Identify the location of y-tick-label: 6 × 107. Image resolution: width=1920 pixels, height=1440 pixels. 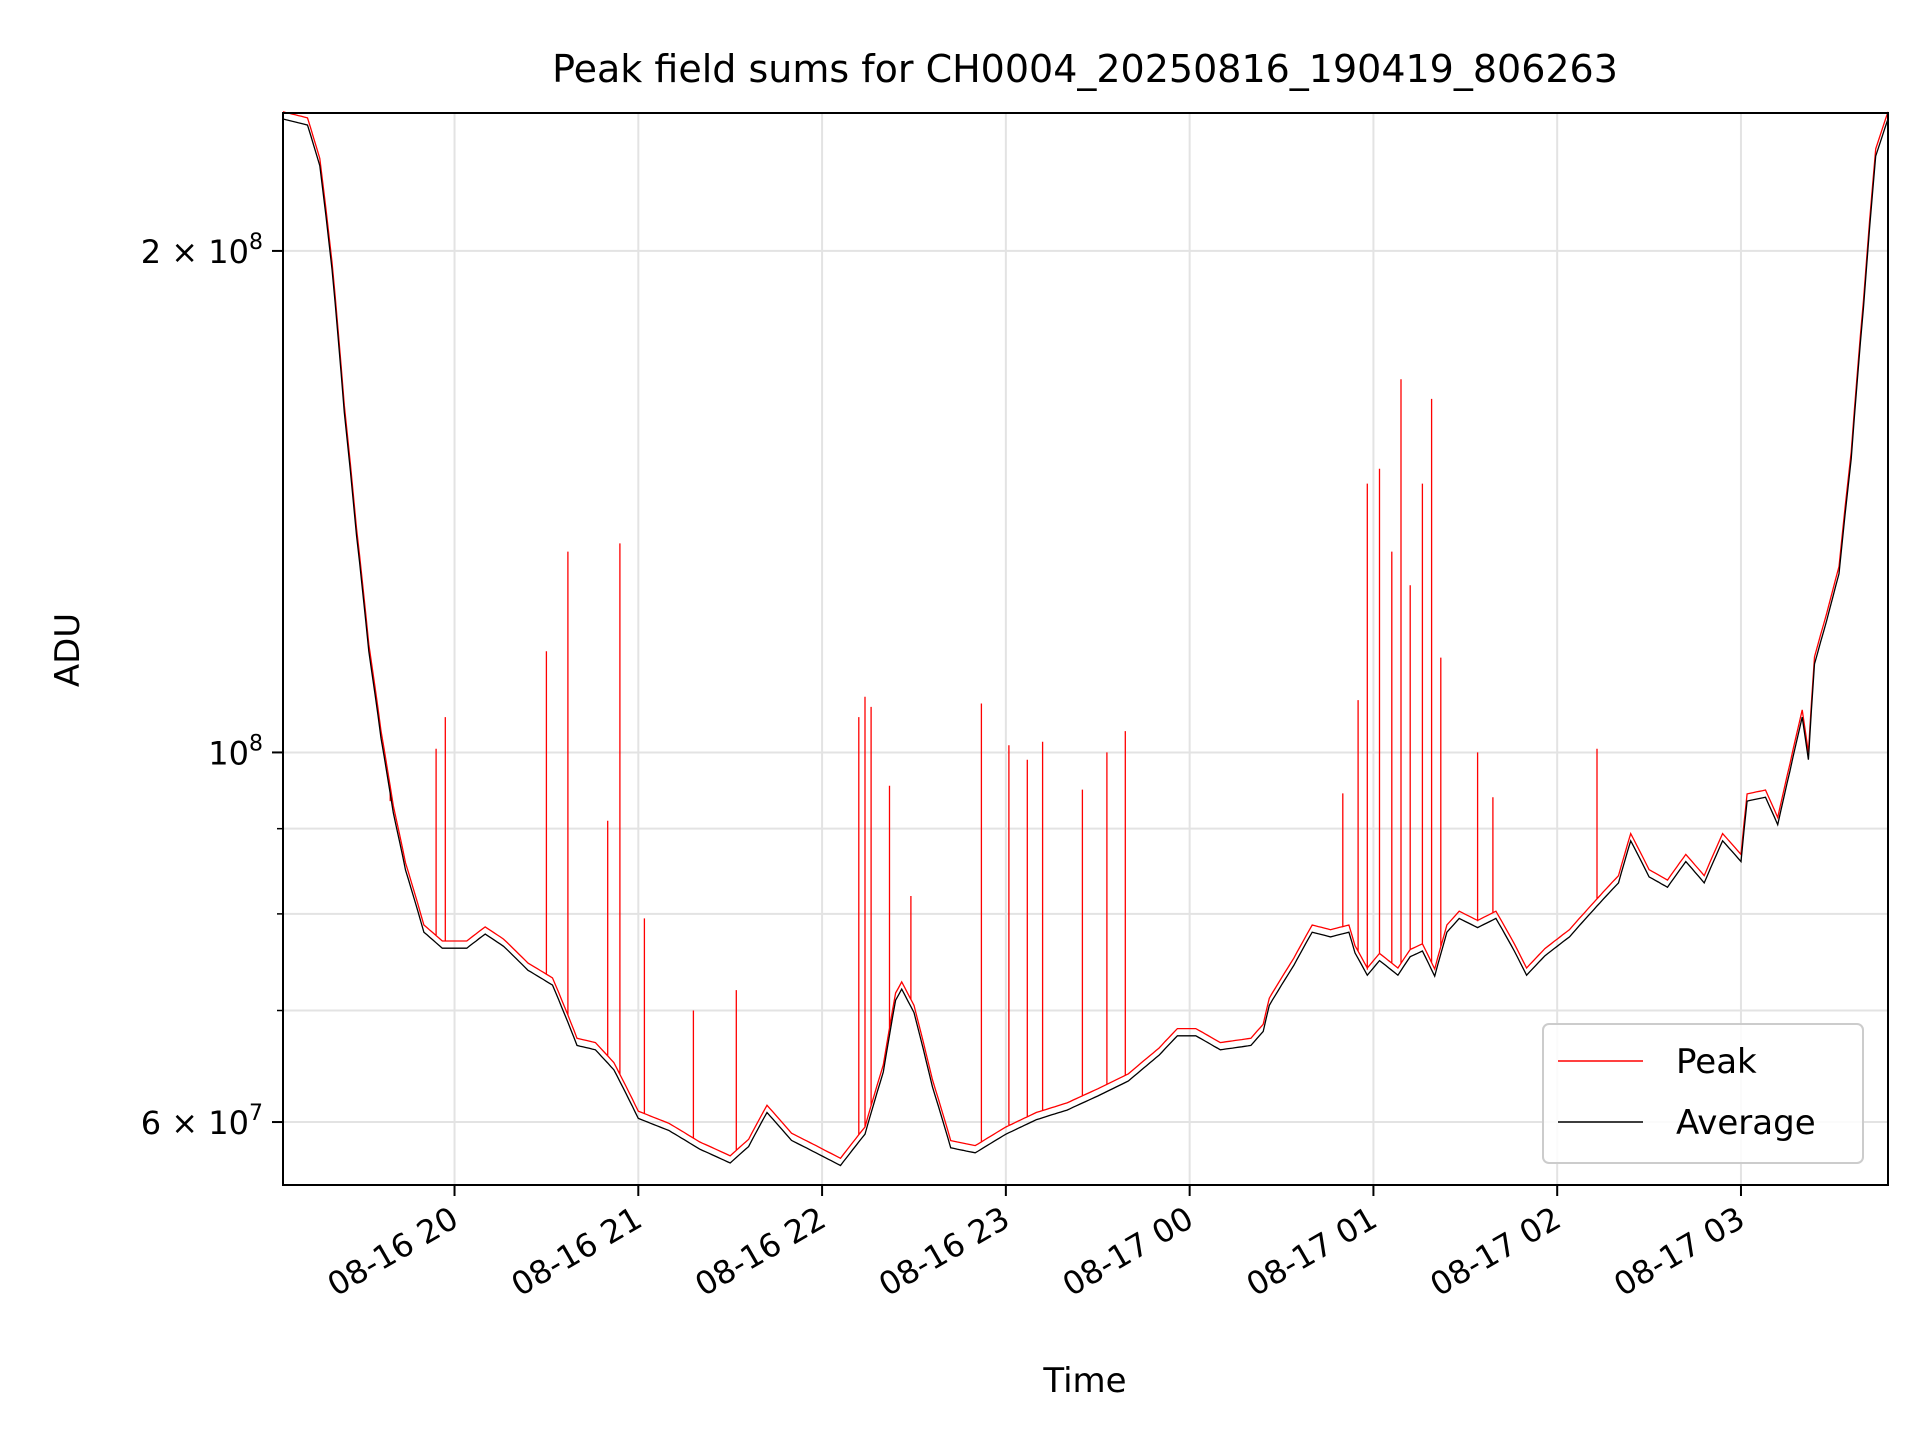
(202, 1121).